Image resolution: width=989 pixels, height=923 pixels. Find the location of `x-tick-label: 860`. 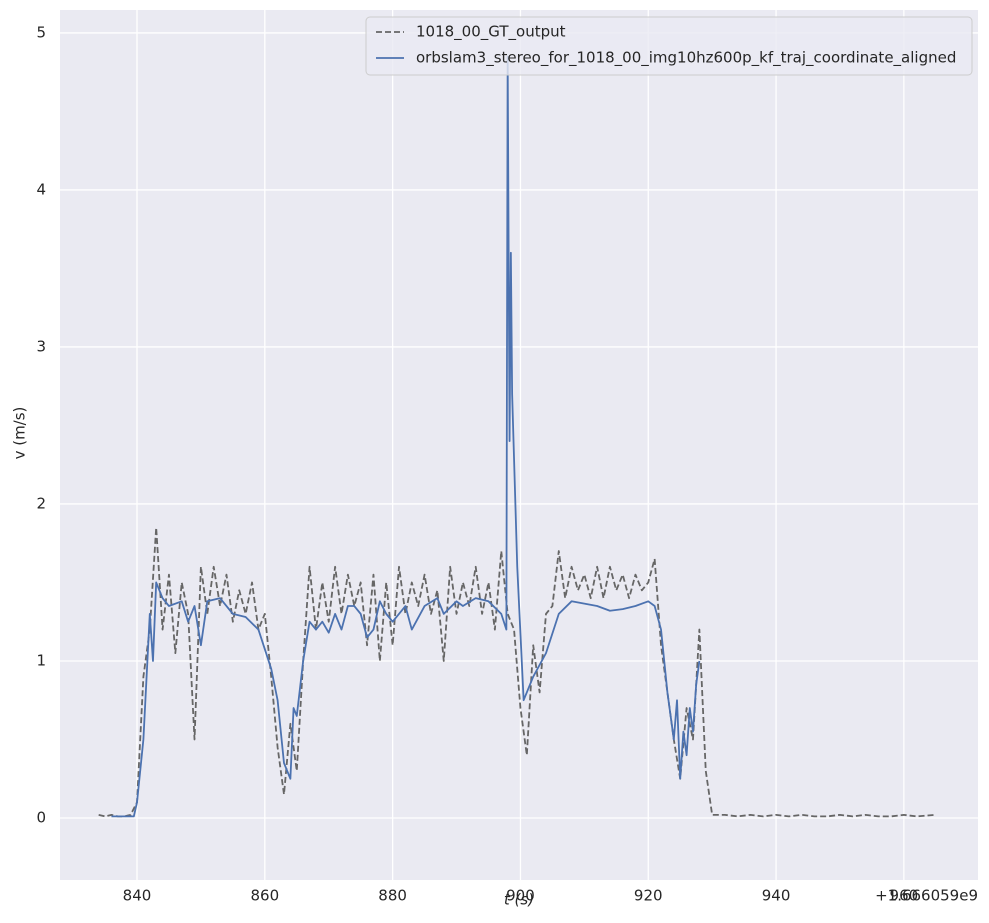

x-tick-label: 860 is located at coordinates (264, 896).